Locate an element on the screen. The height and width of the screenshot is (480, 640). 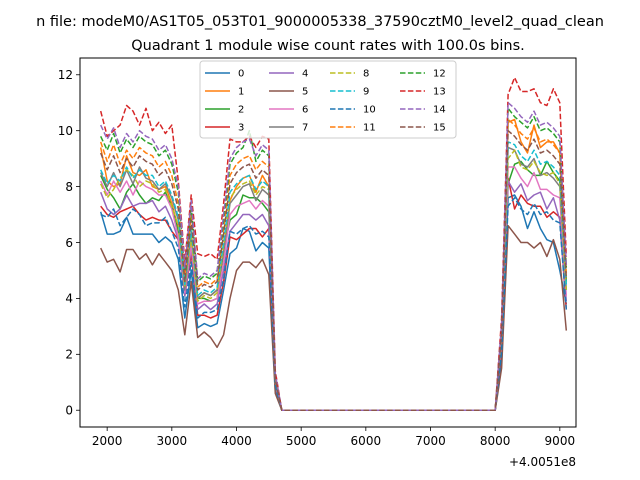
legend-label-0: 0 is located at coordinates (241, 74).